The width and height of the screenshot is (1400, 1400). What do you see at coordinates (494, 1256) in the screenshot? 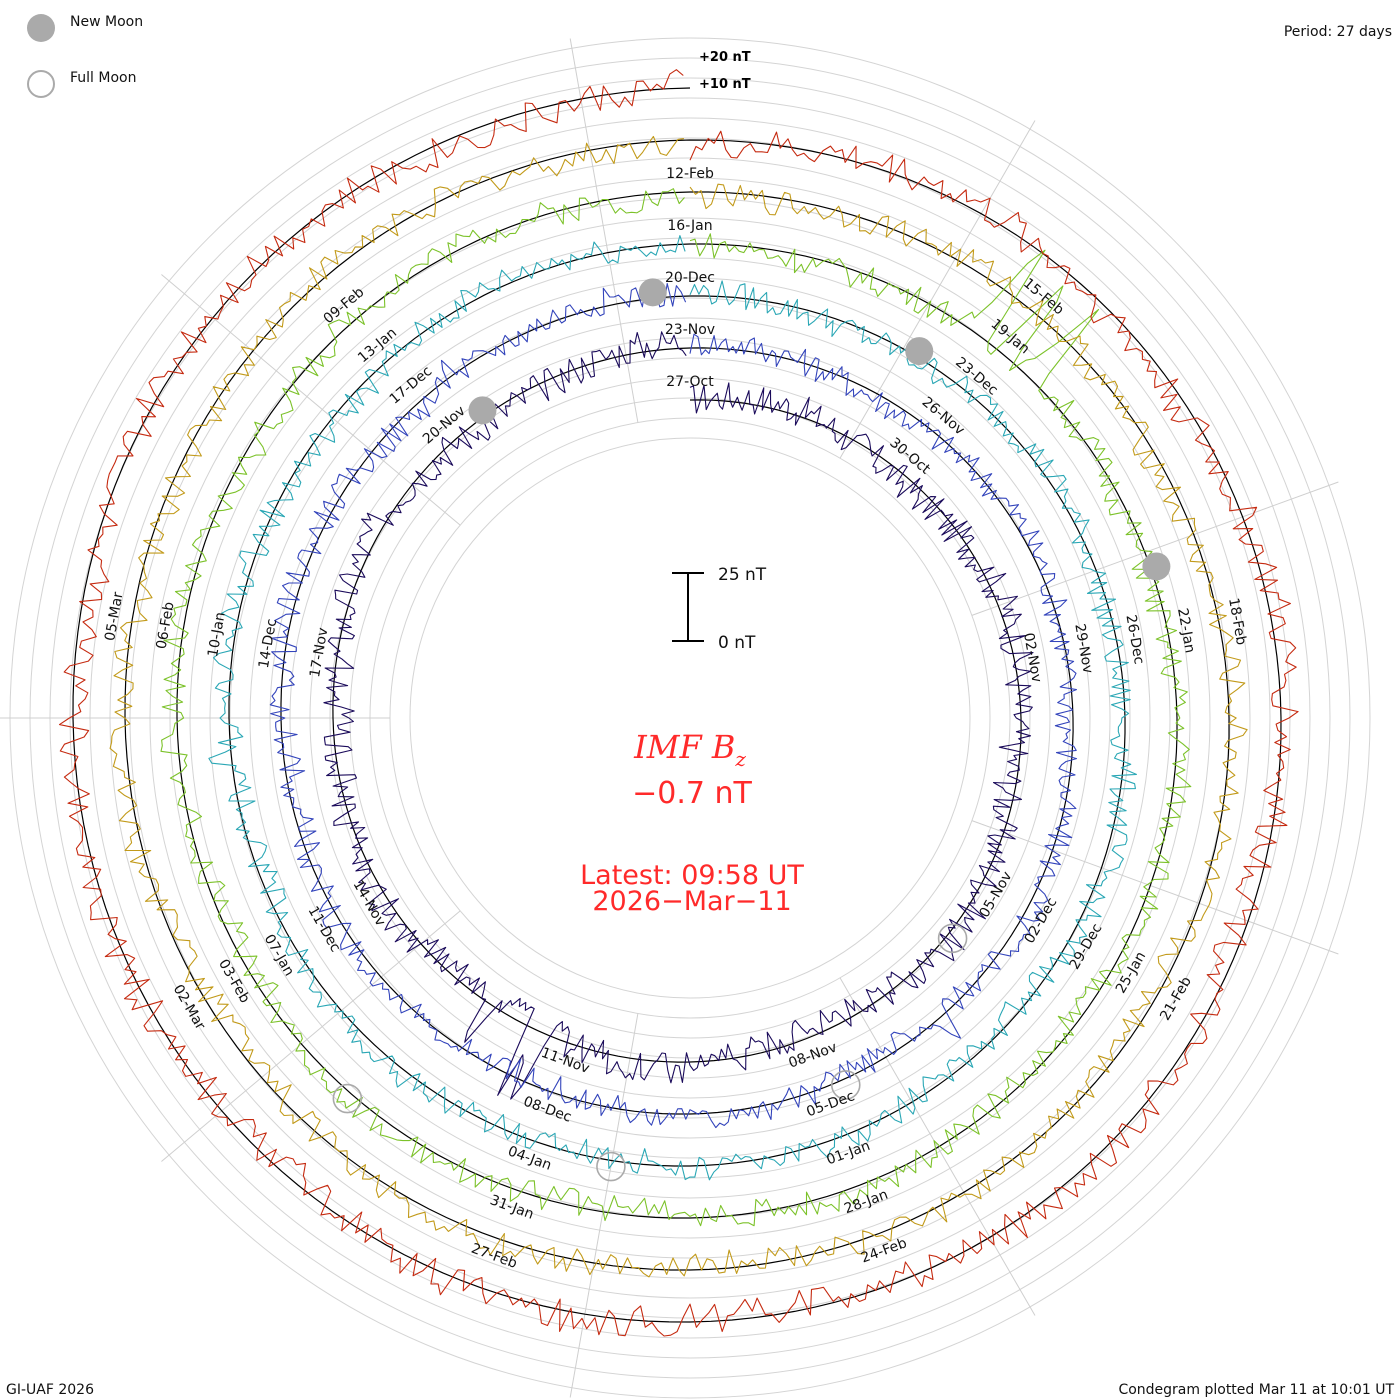
I see `date-label: 27-Feb` at bounding box center [494, 1256].